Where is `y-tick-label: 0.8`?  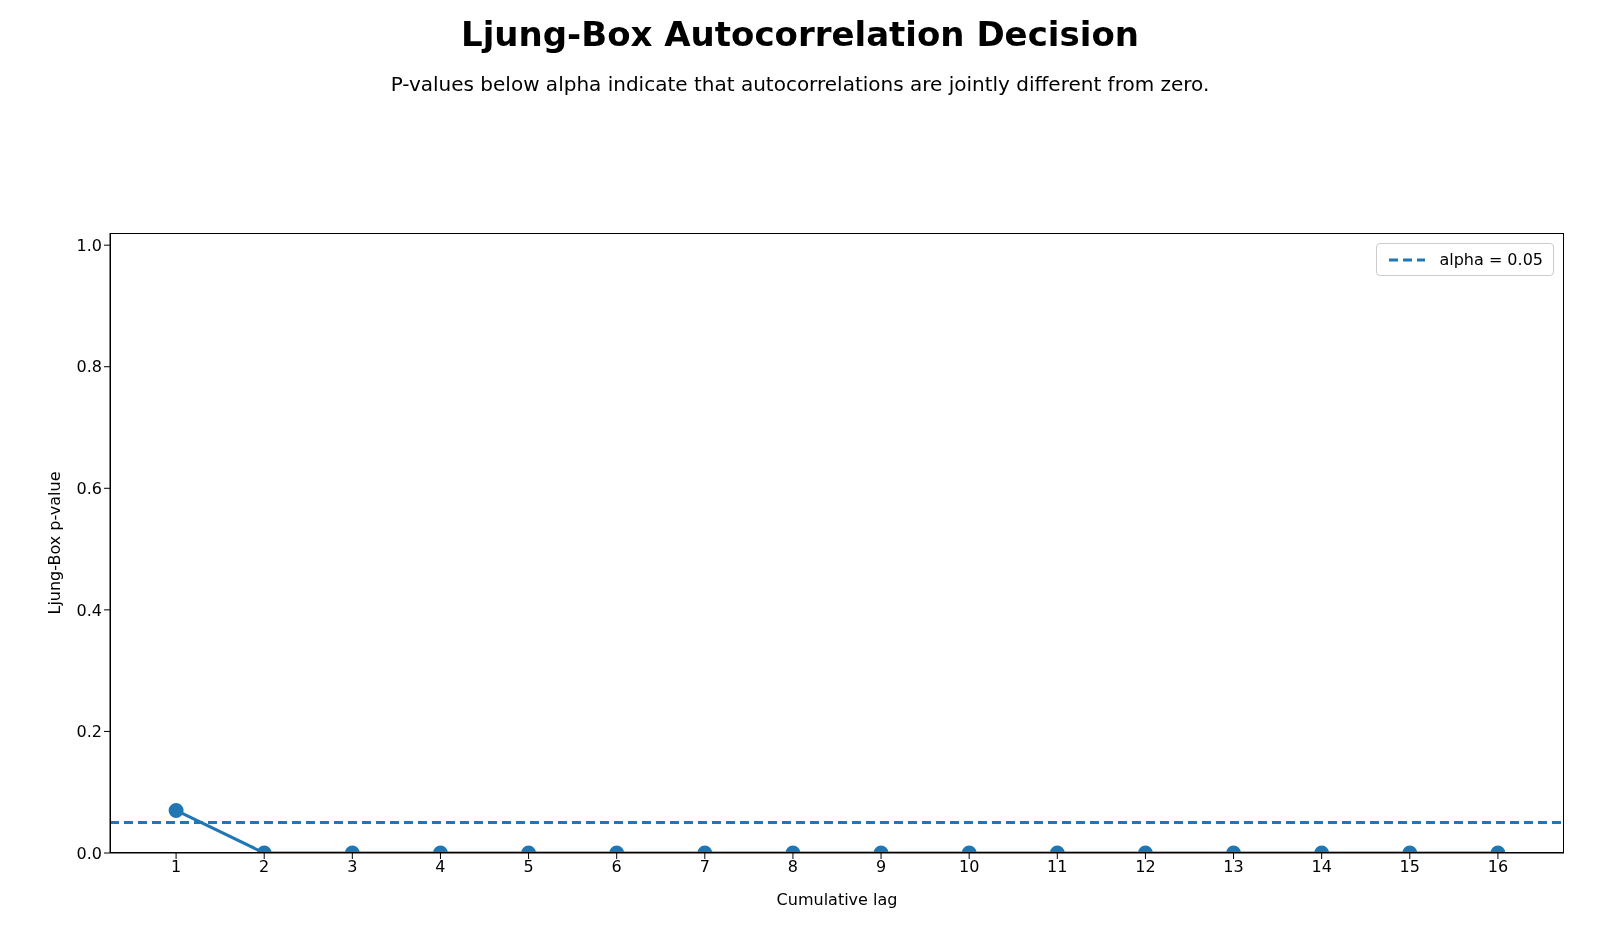
y-tick-label: 0.8 is located at coordinates (89, 367).